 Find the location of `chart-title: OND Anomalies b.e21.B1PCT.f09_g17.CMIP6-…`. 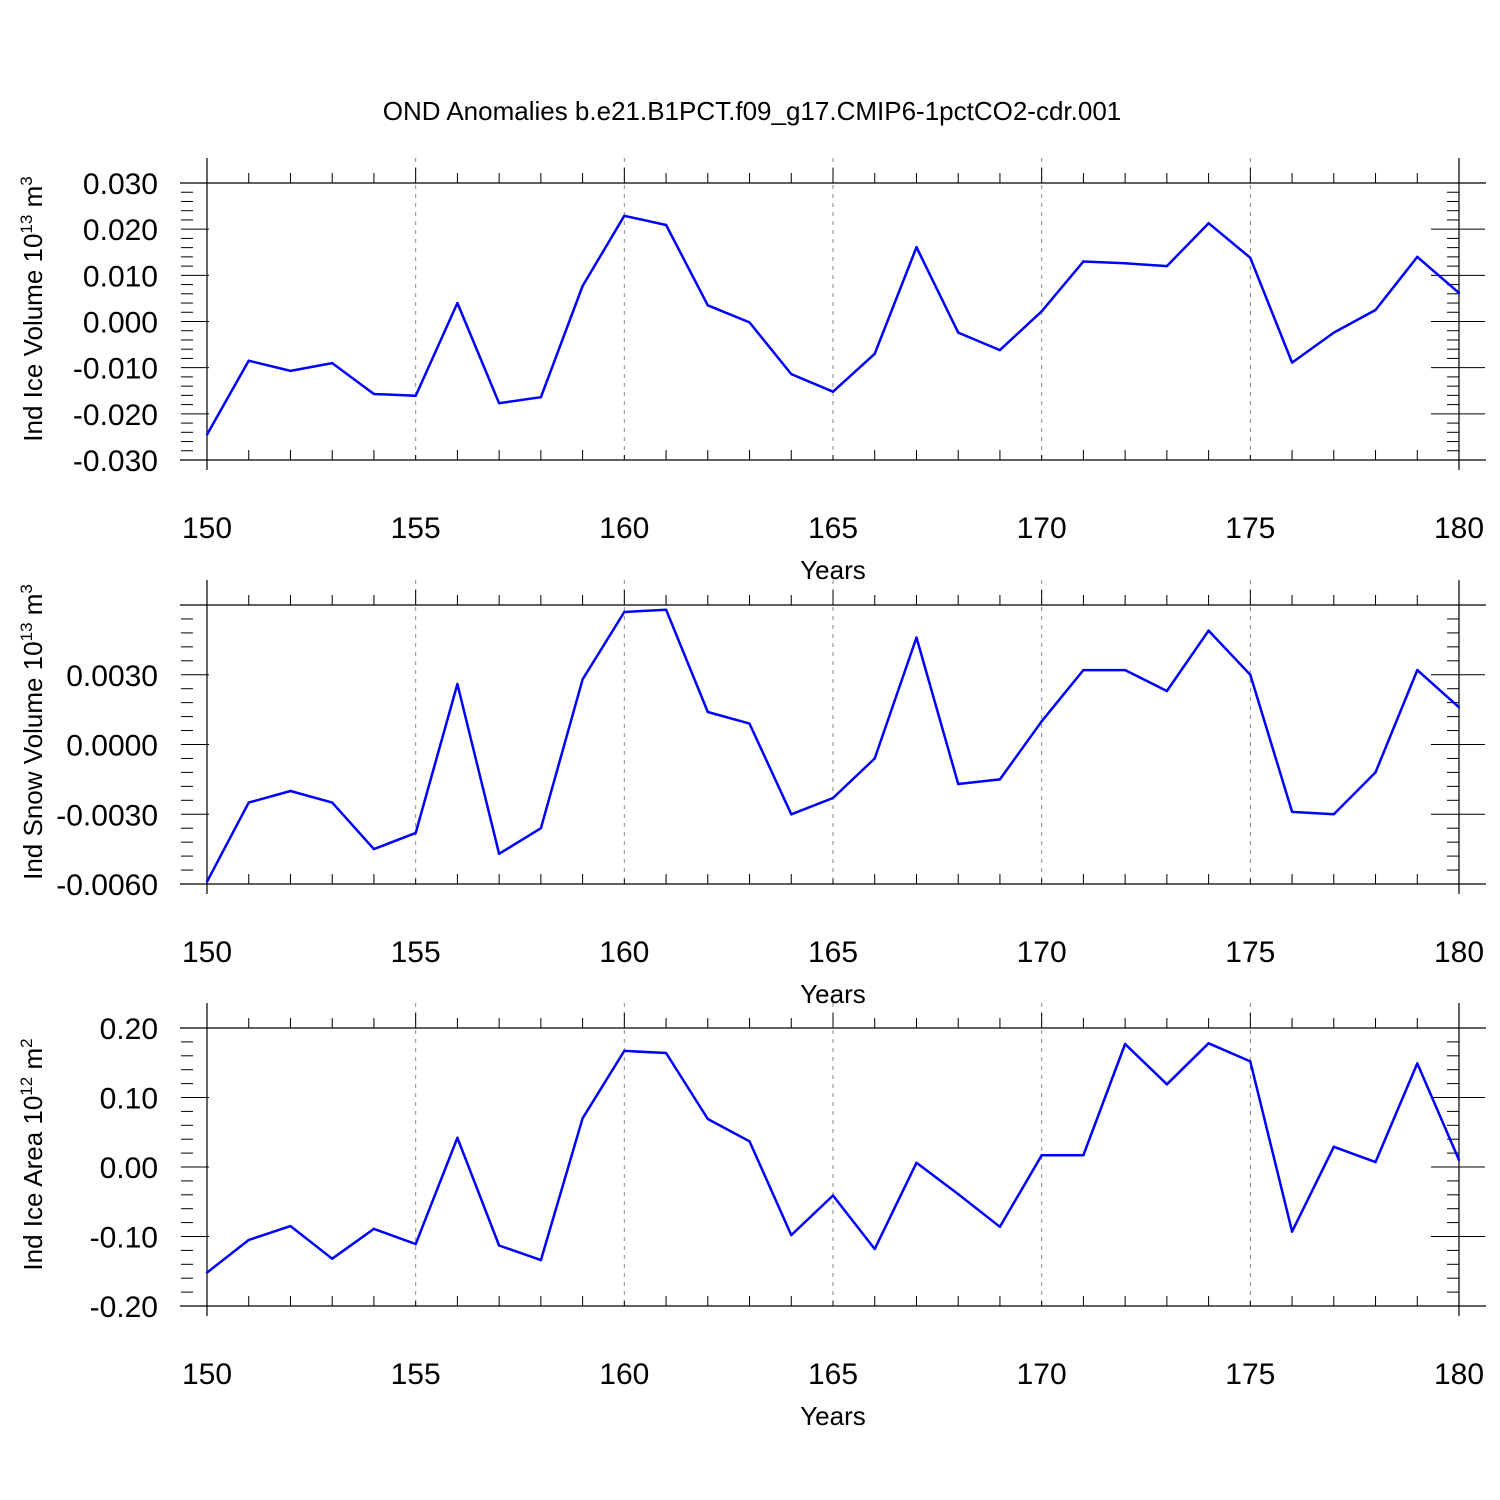

chart-title: OND Anomalies b.e21.B1PCT.f09_g17.CMIP6-… is located at coordinates (752, 111).